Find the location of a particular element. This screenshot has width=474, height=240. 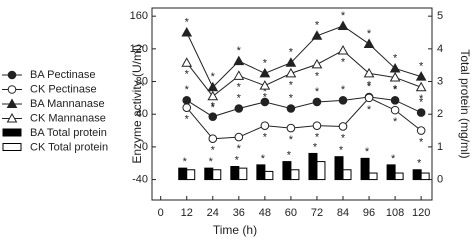

y2-tick-label: 3 is located at coordinates (440, 81).